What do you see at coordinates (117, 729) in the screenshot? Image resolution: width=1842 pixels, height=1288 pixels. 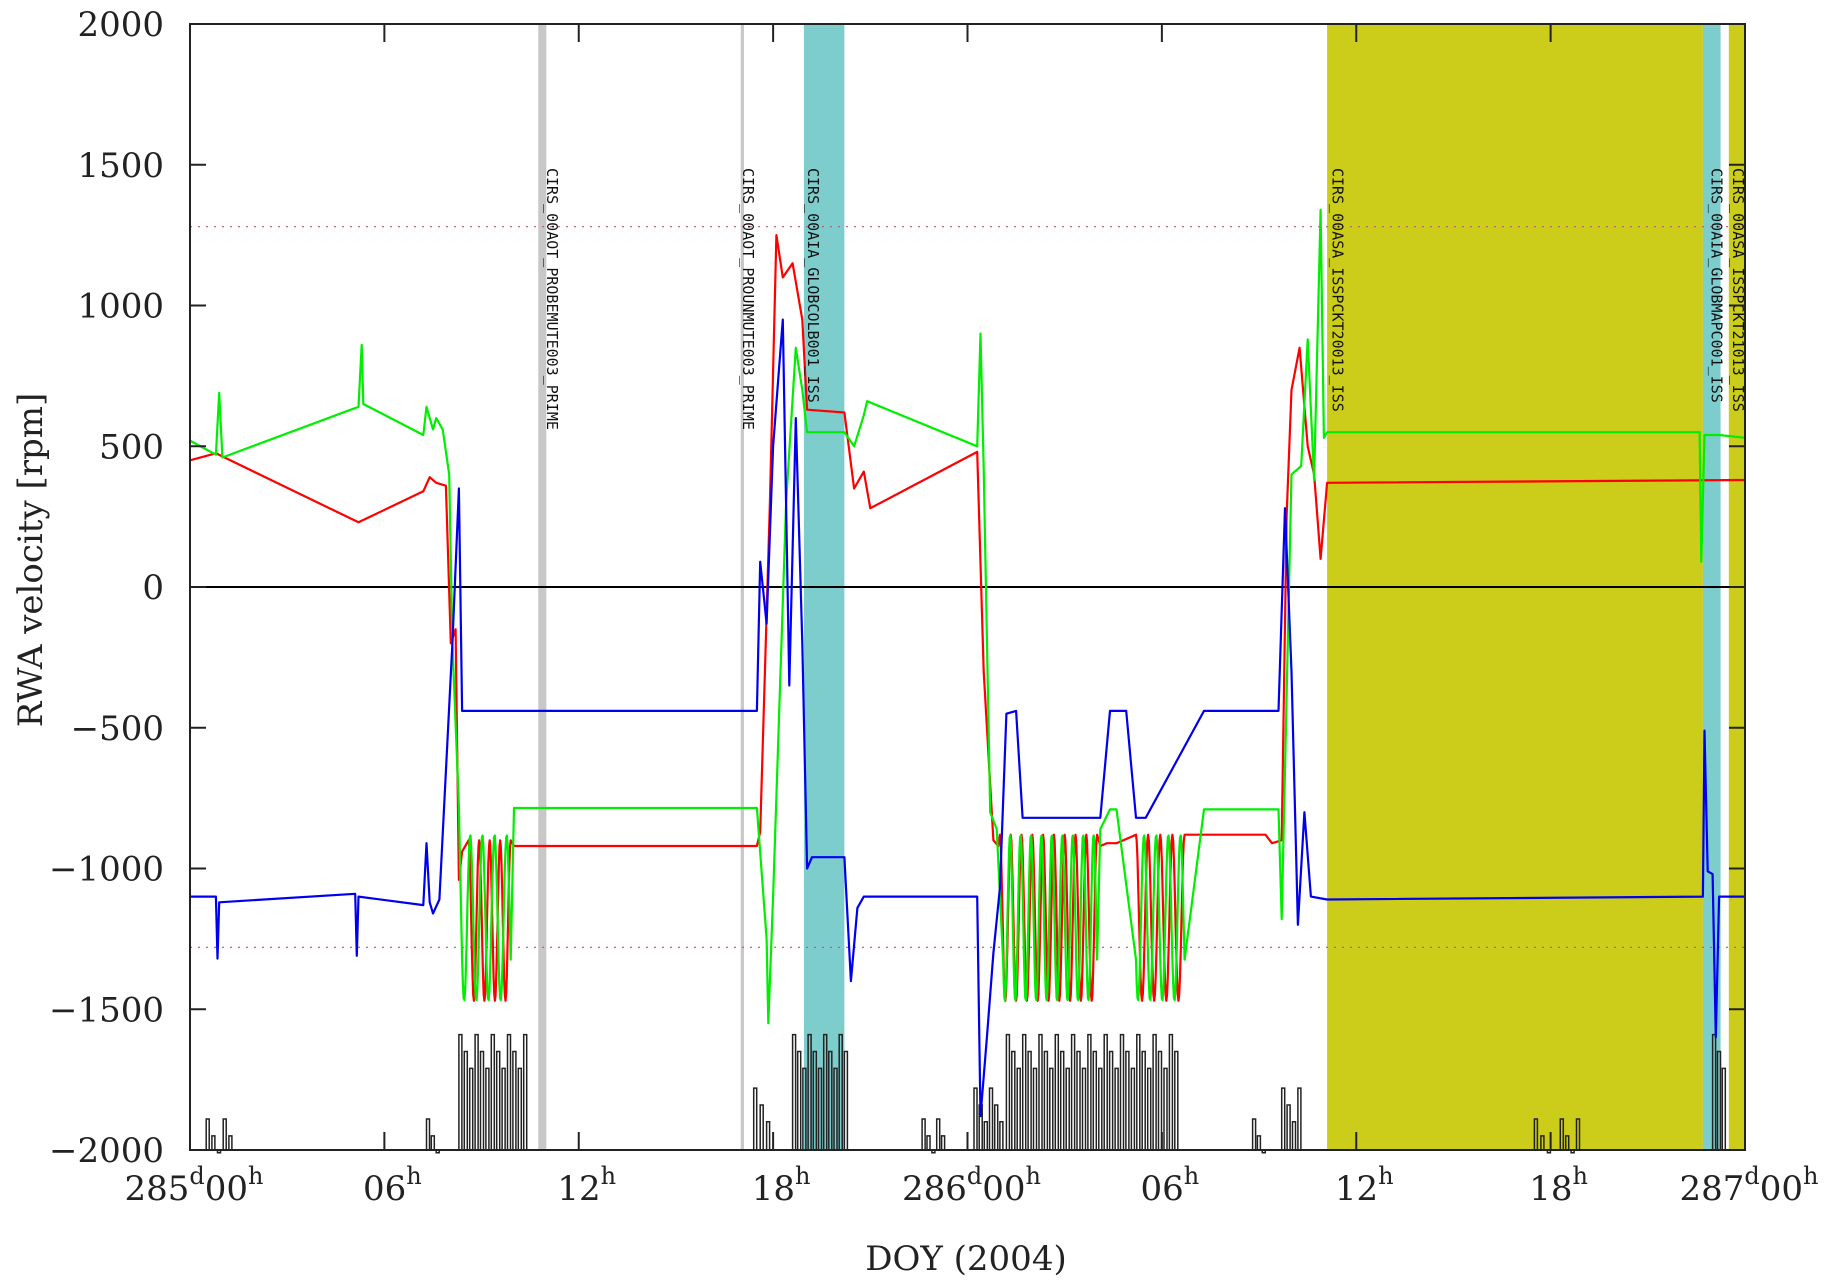 I see `y-tick-label: −500` at bounding box center [117, 729].